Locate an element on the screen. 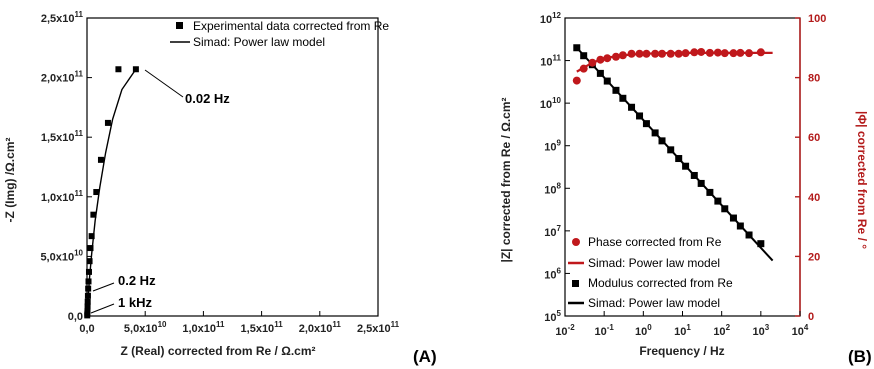  panel-a-x-axis-label: Z (Real) corrected from Re / Ω.cm² is located at coordinates (218, 351).